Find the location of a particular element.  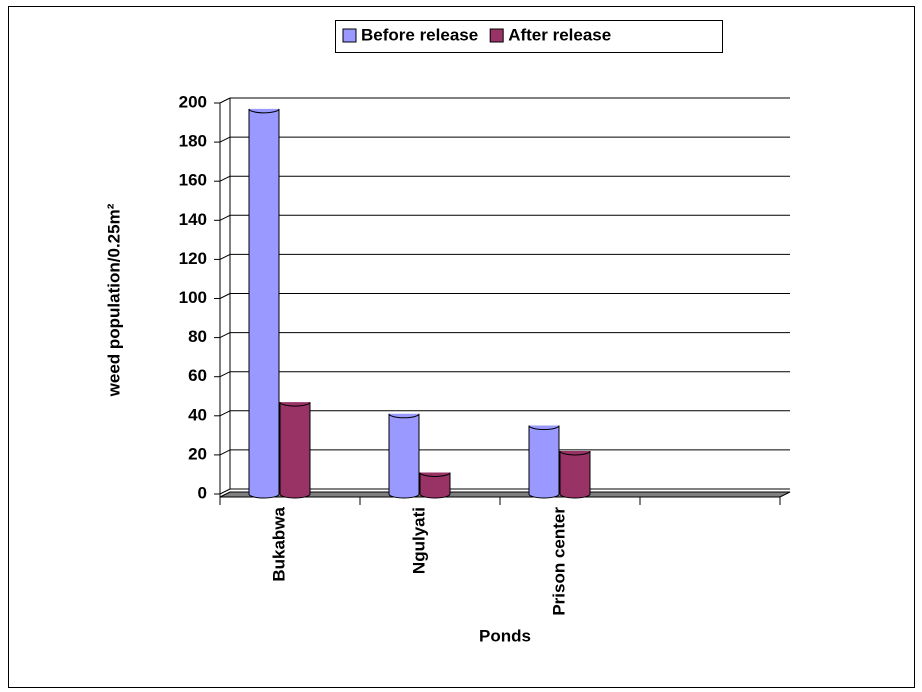

y-tick-label: 140 is located at coordinates (193, 219).